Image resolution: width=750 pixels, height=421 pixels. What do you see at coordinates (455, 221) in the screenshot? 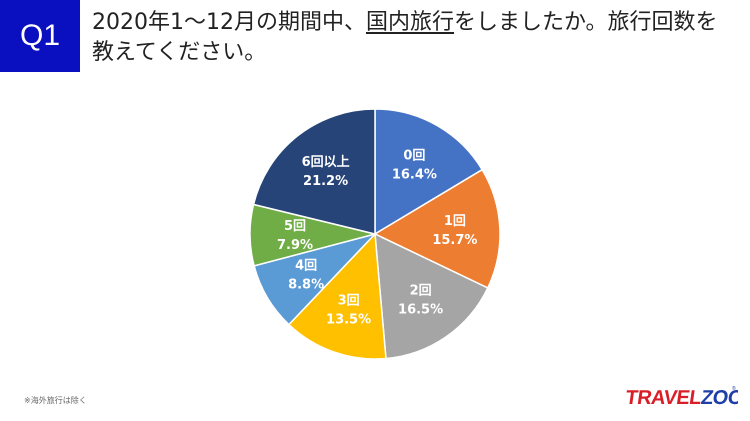
I see `slice-category-label: 1回` at bounding box center [455, 221].